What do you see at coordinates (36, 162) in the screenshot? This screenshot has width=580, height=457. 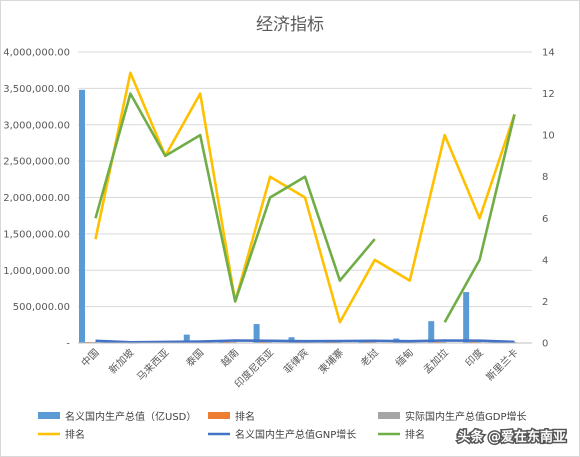 I see `y-tick-label: 2,500,000.00` at bounding box center [36, 162].